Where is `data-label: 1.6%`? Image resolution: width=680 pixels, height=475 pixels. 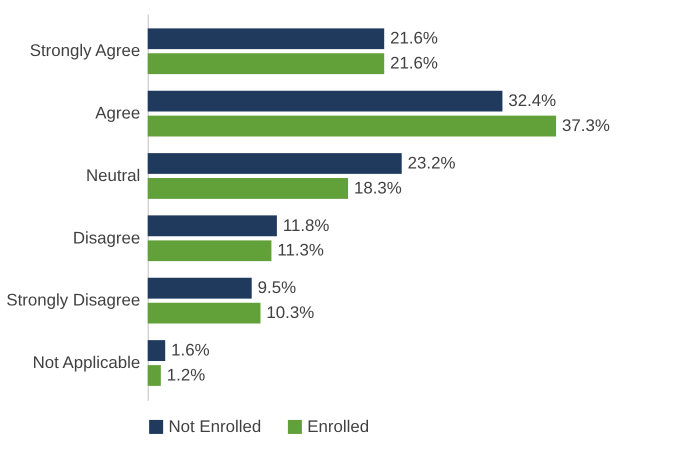 data-label: 1.6% is located at coordinates (190, 350).